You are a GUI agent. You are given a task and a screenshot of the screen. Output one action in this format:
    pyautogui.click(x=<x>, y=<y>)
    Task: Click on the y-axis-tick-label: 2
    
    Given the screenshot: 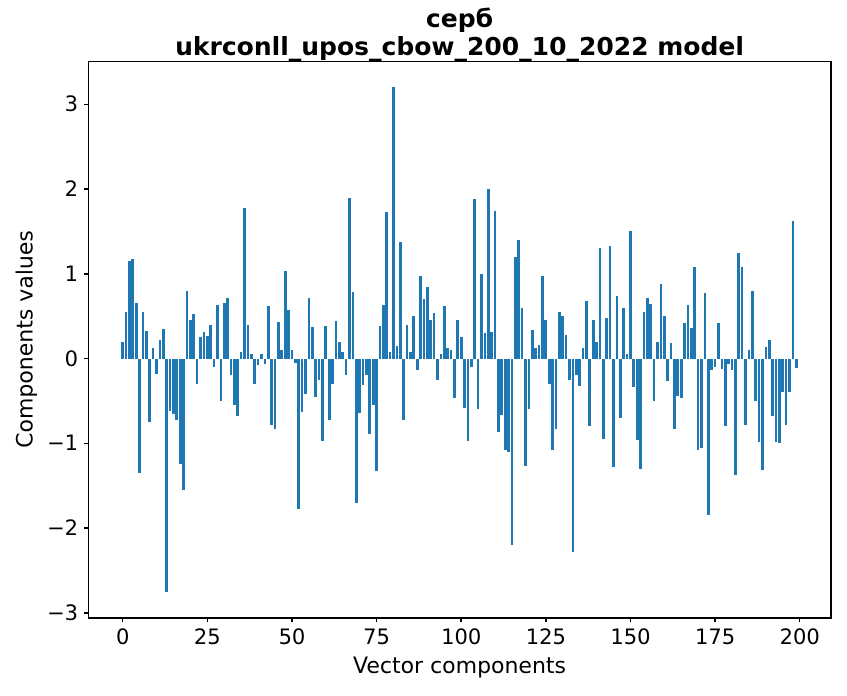 What is the action you would take?
    pyautogui.click(x=71, y=189)
    